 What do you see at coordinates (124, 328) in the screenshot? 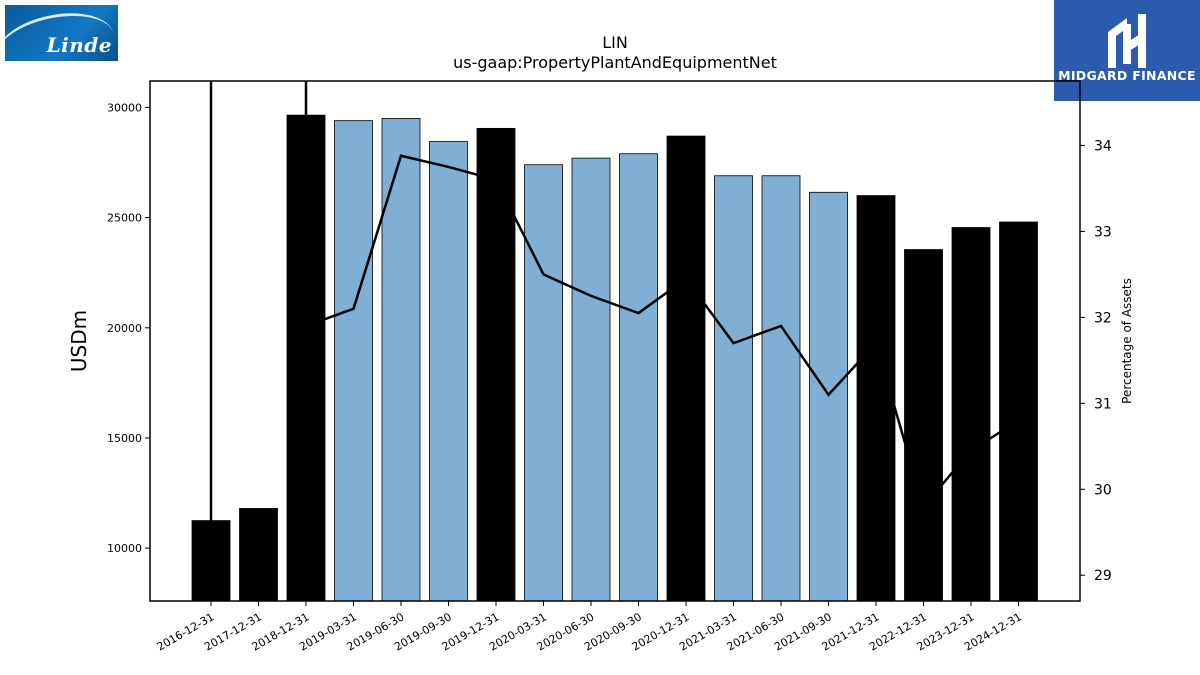
I see `y-tick-label: 20000` at bounding box center [124, 328].